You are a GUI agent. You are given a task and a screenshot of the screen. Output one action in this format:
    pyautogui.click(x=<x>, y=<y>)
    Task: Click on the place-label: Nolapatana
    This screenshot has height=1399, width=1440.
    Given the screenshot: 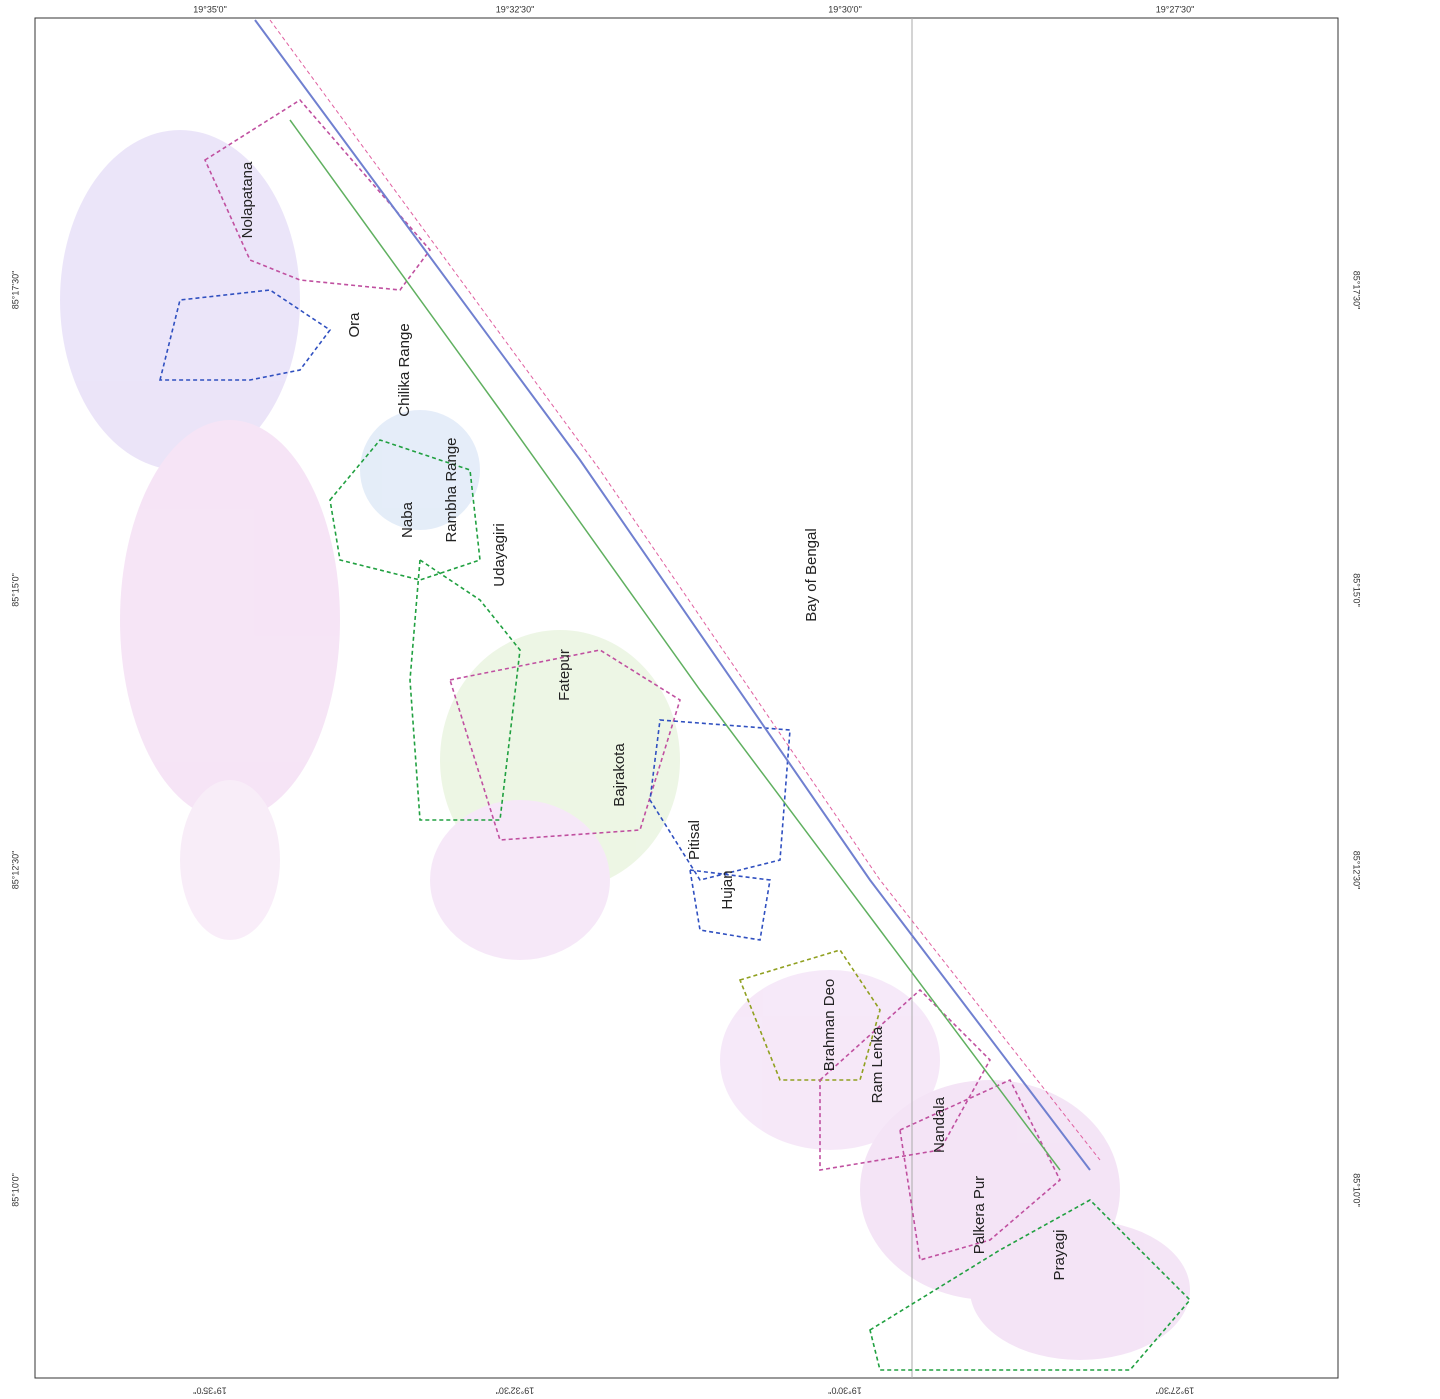 What is the action you would take?
    pyautogui.click(x=247, y=199)
    